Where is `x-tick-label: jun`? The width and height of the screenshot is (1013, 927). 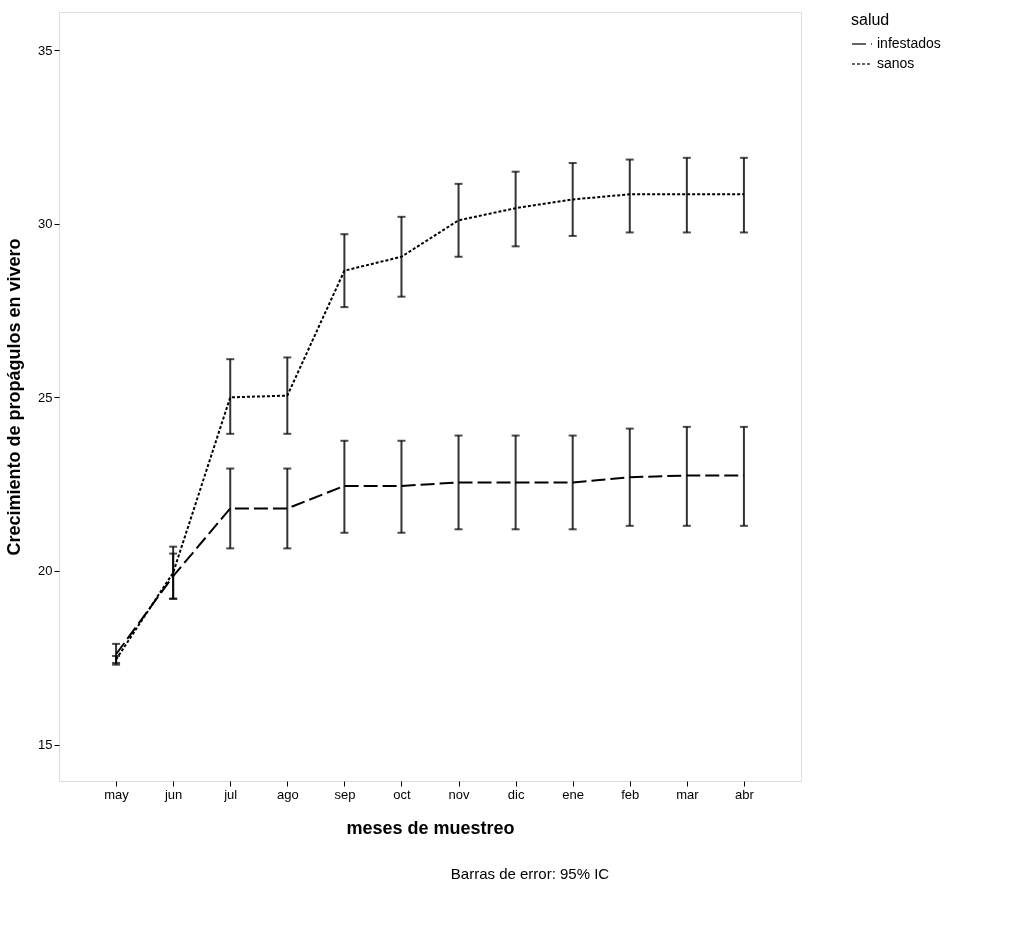 x-tick-label: jun is located at coordinates (173, 794).